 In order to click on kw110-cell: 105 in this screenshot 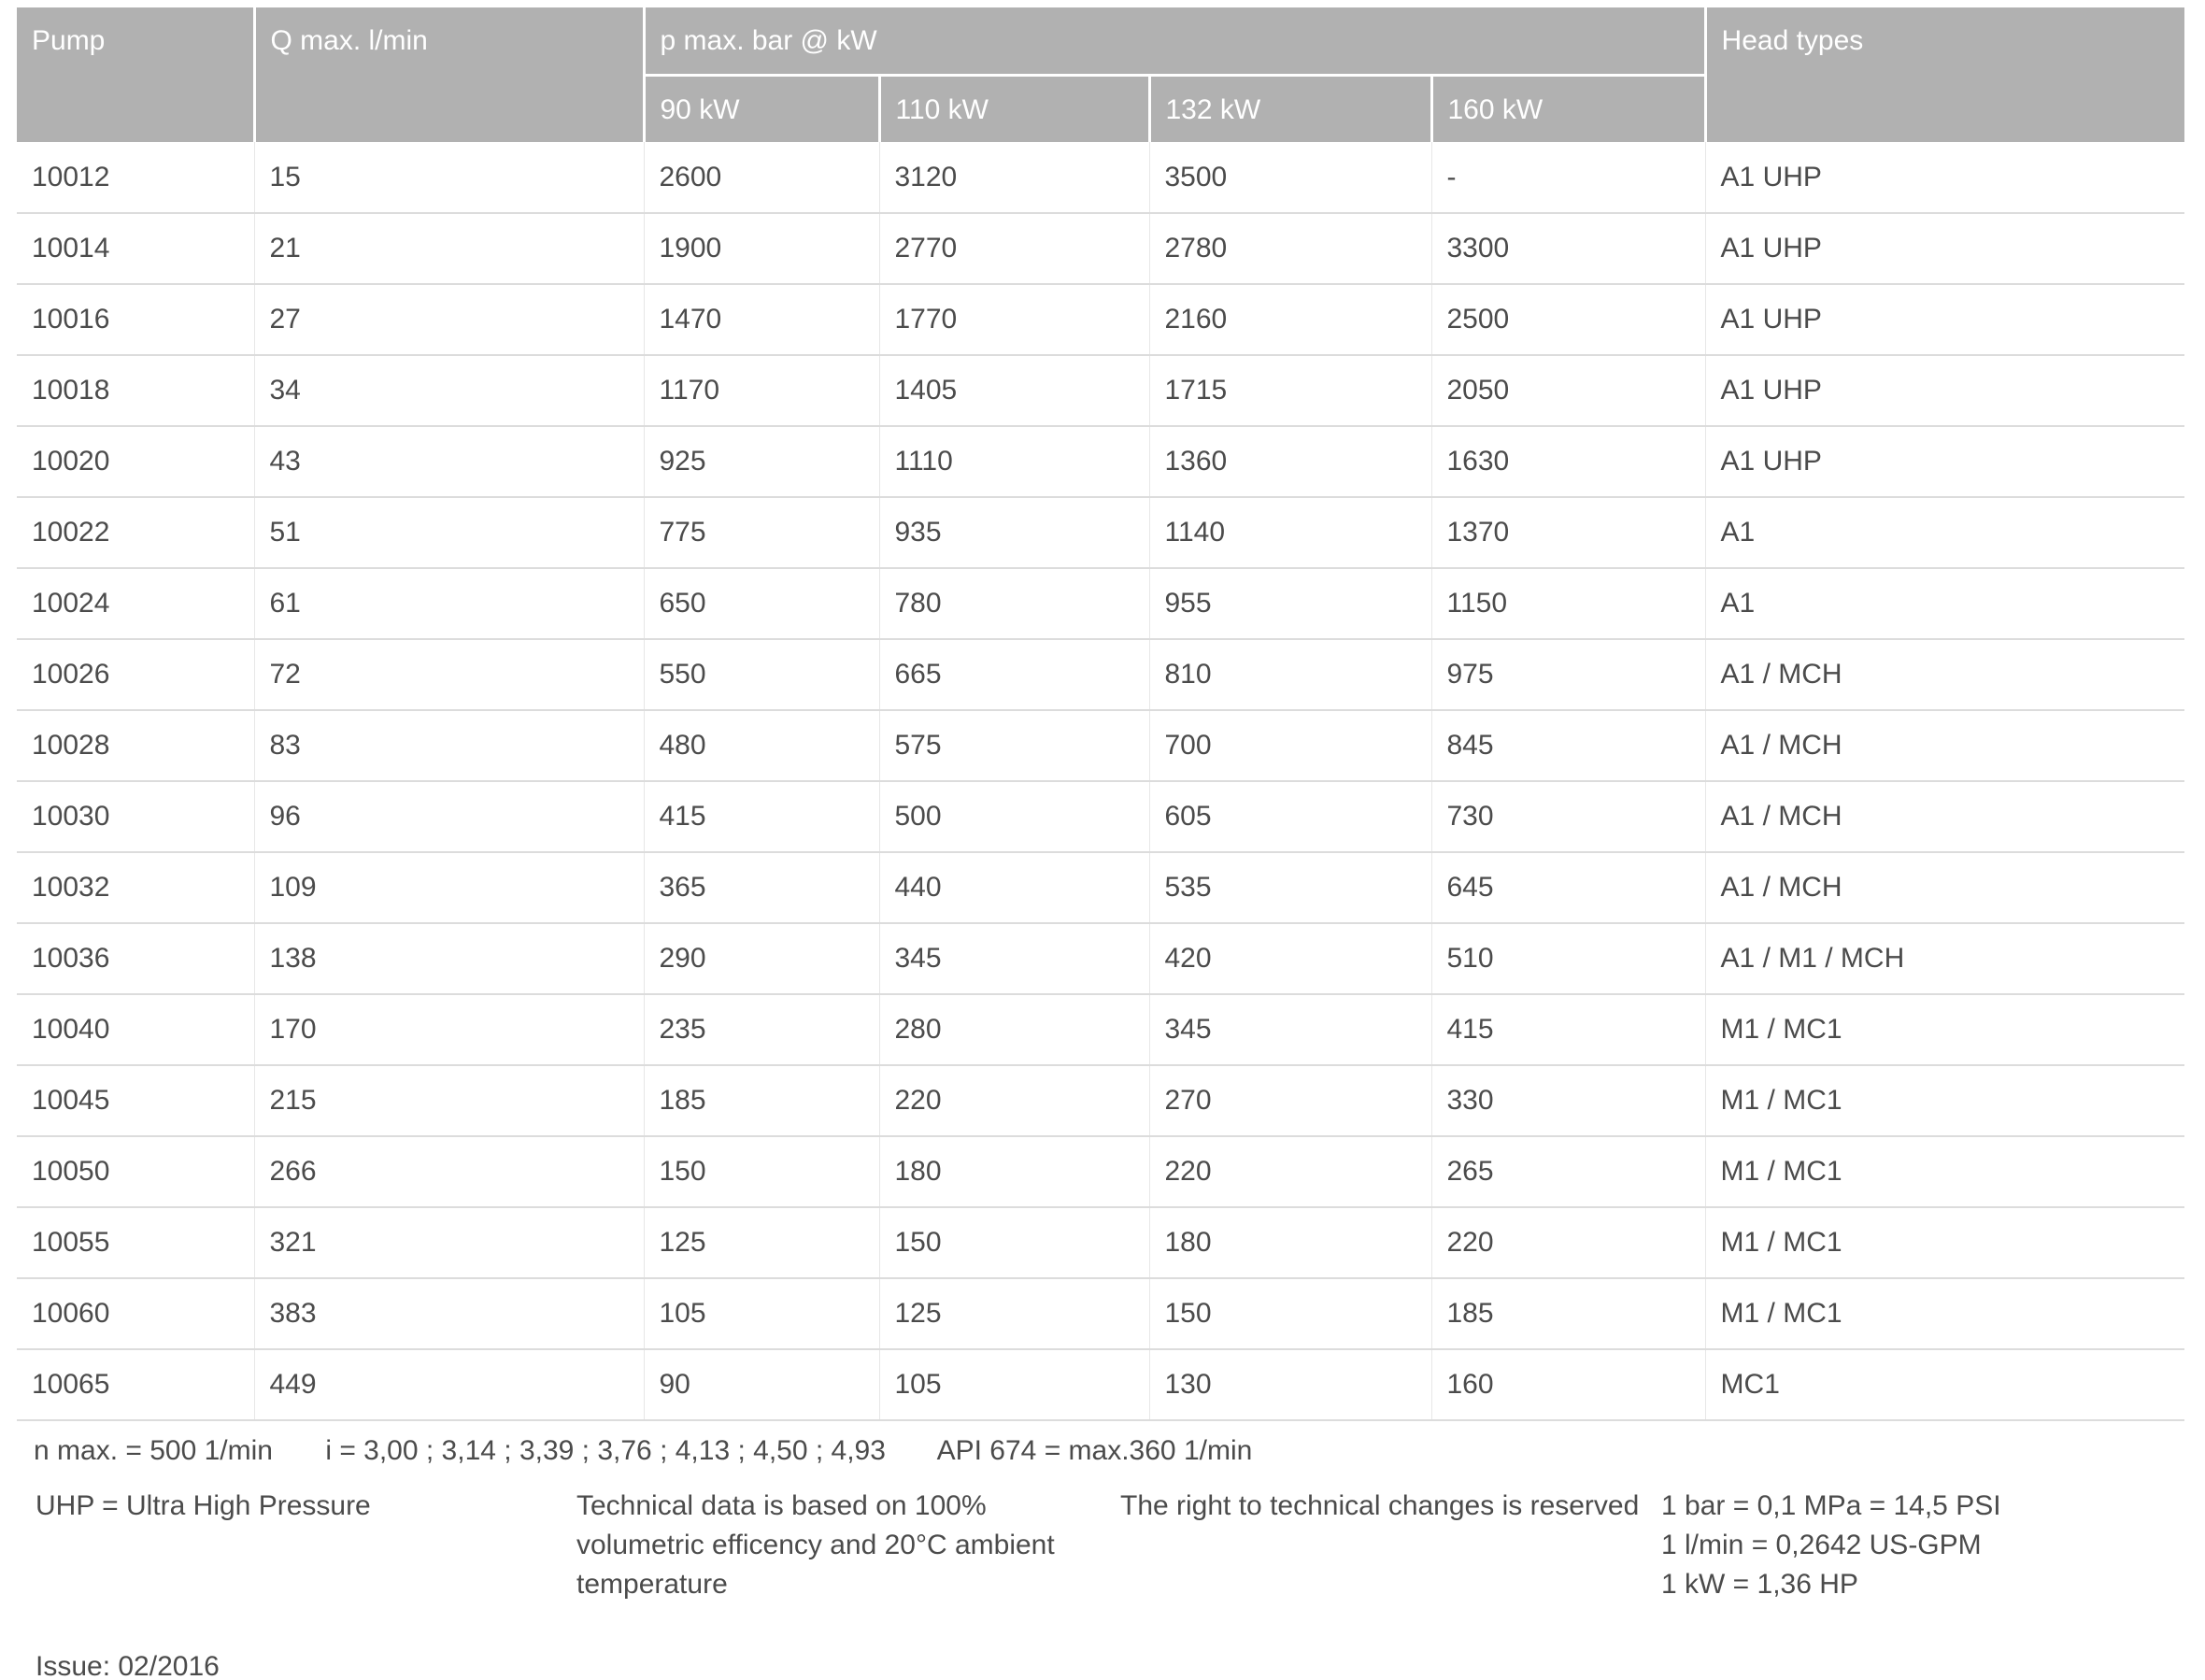, I will do `click(1013, 1384)`.